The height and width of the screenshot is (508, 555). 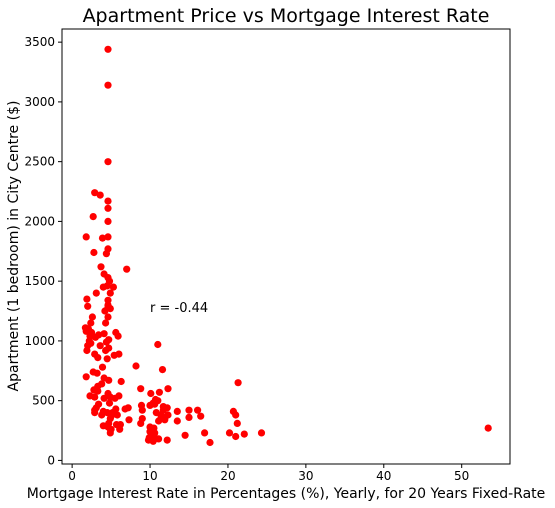 I want to click on y-tick-label: 1000, so click(x=39, y=341).